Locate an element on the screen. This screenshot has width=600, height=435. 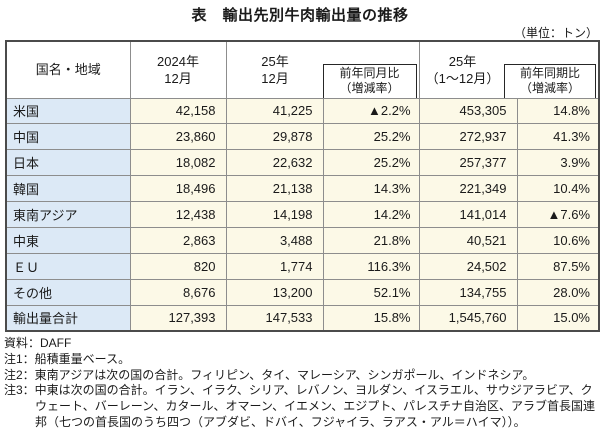
header-year25-group: 25年 （1～12月） 前年同期比 （増減率） is located at coordinates (509, 69).